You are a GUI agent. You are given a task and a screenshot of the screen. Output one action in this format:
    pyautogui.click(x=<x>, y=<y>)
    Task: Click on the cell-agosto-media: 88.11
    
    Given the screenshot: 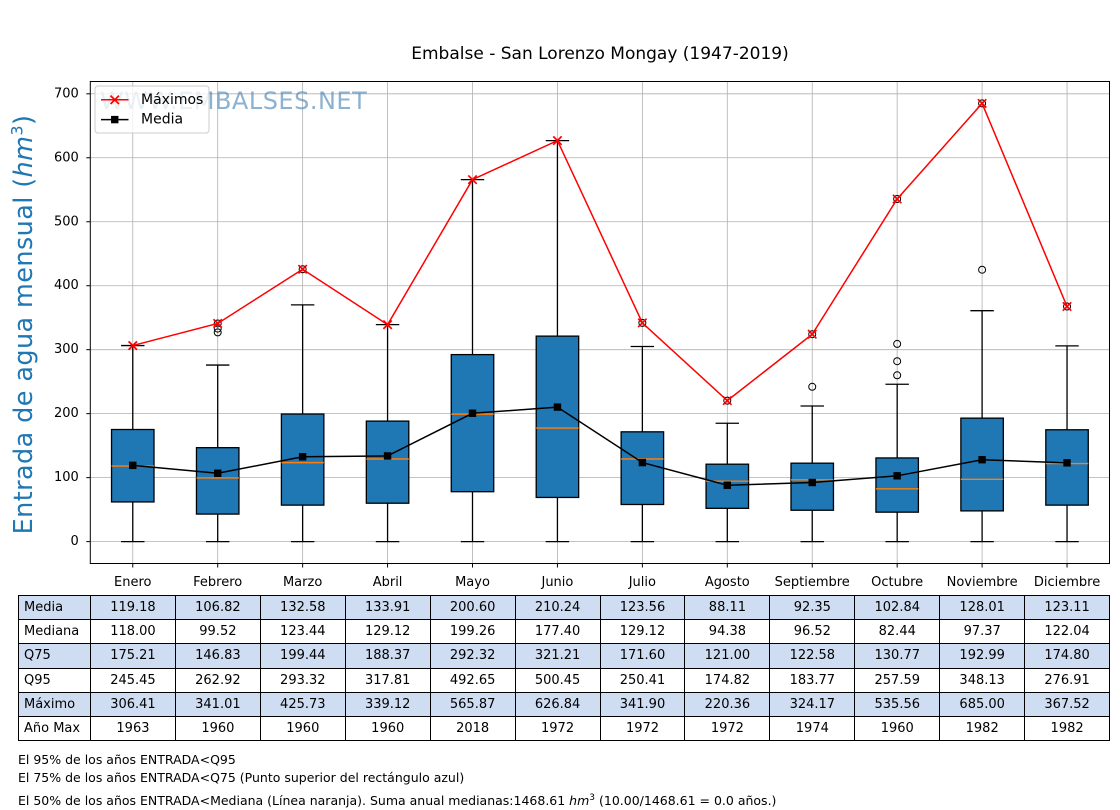 What is the action you would take?
    pyautogui.click(x=727, y=607)
    